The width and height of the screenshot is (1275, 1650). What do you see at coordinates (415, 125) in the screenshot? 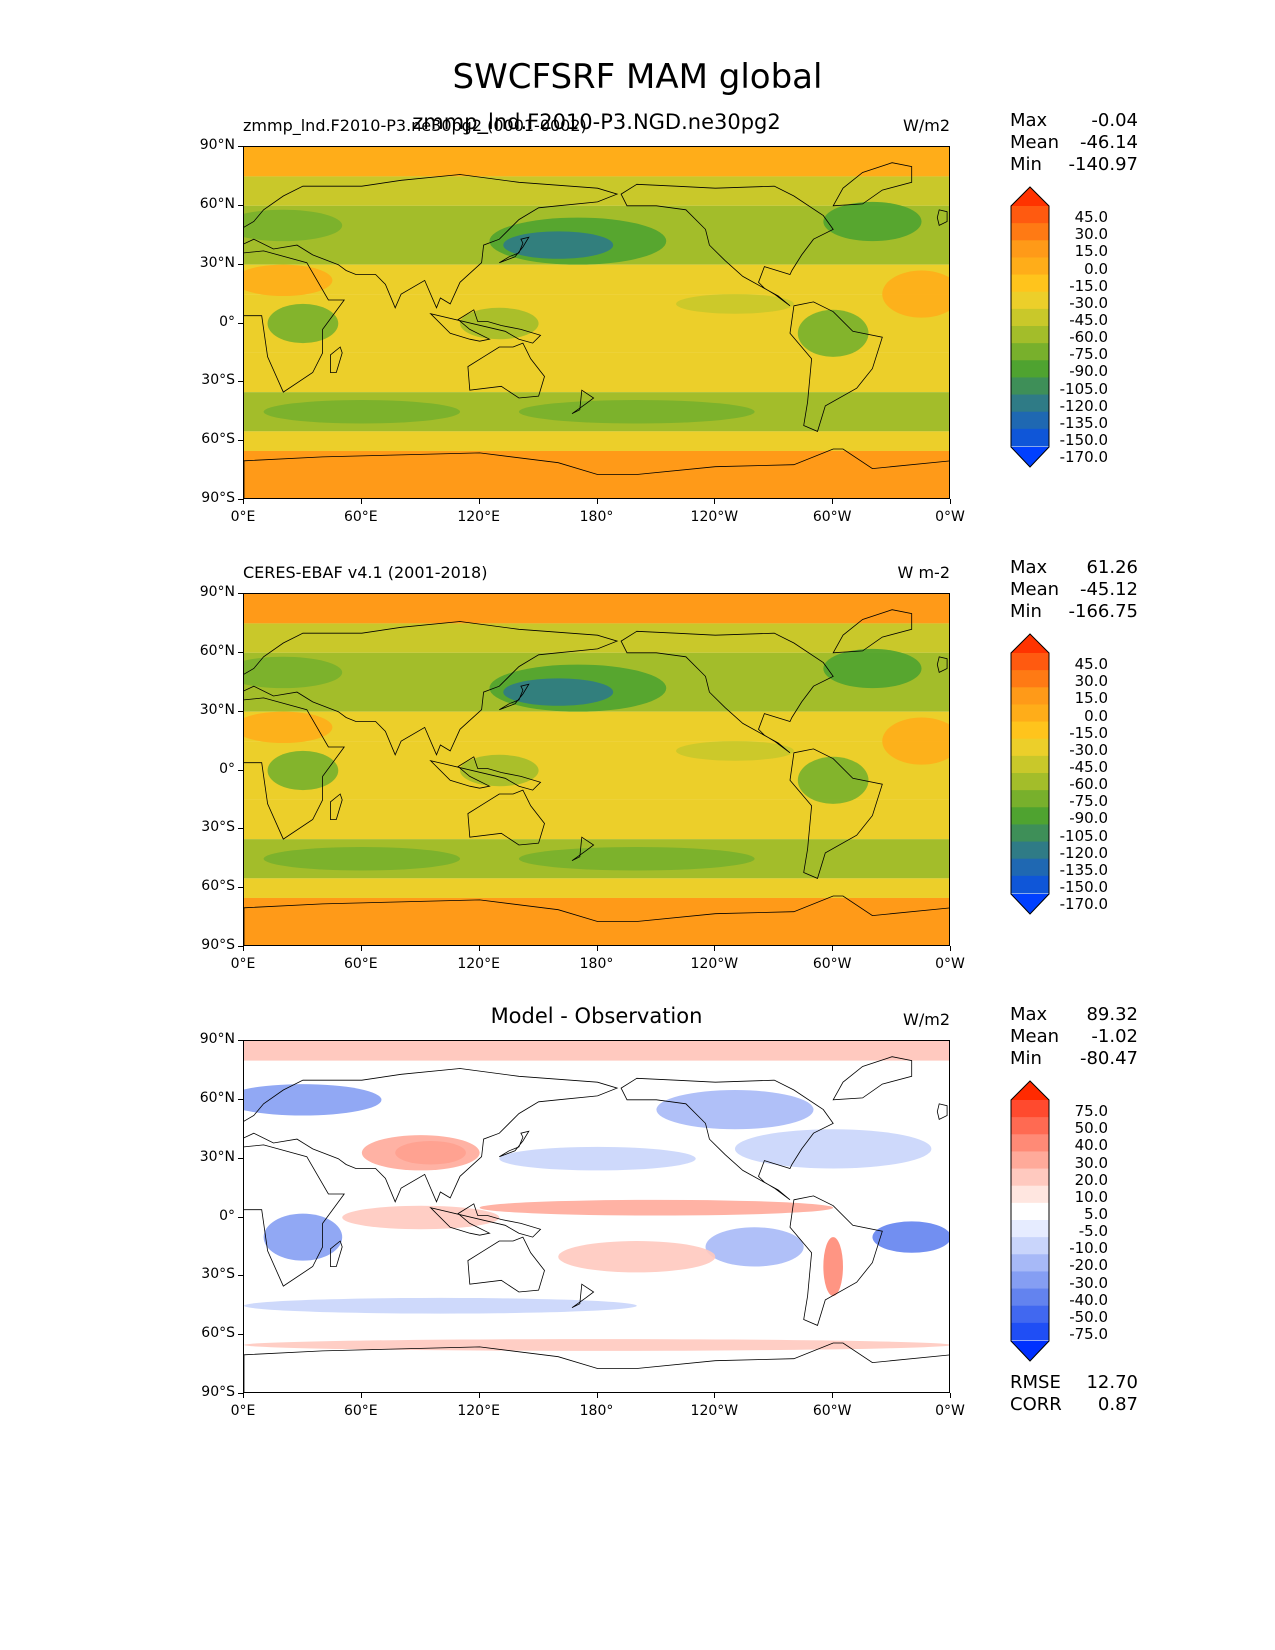
I see `panel-left-label: zmmp_lnd.F2010-P3.ne30pg2 (0001-0002)` at bounding box center [415, 125].